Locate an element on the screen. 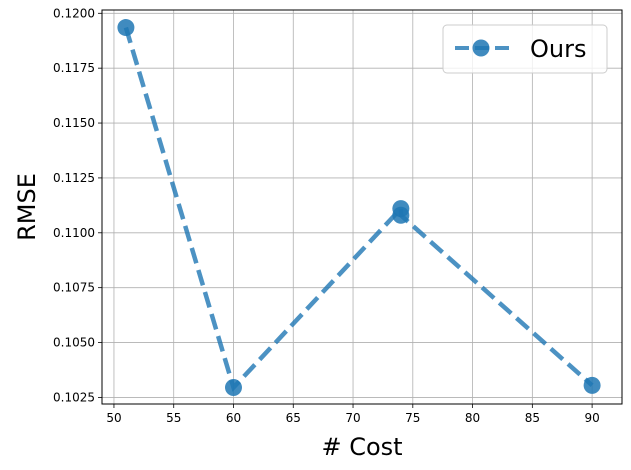 The width and height of the screenshot is (631, 470). x-tick-label: 85 is located at coordinates (532, 418).